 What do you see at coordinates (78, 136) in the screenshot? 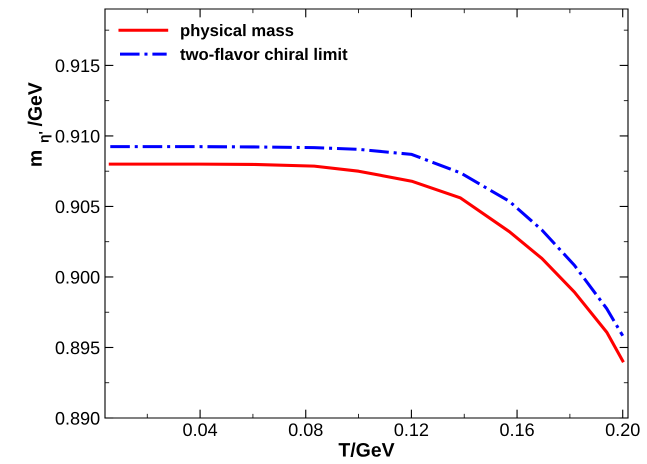
I see `y-tick-label: 0.910` at bounding box center [78, 136].